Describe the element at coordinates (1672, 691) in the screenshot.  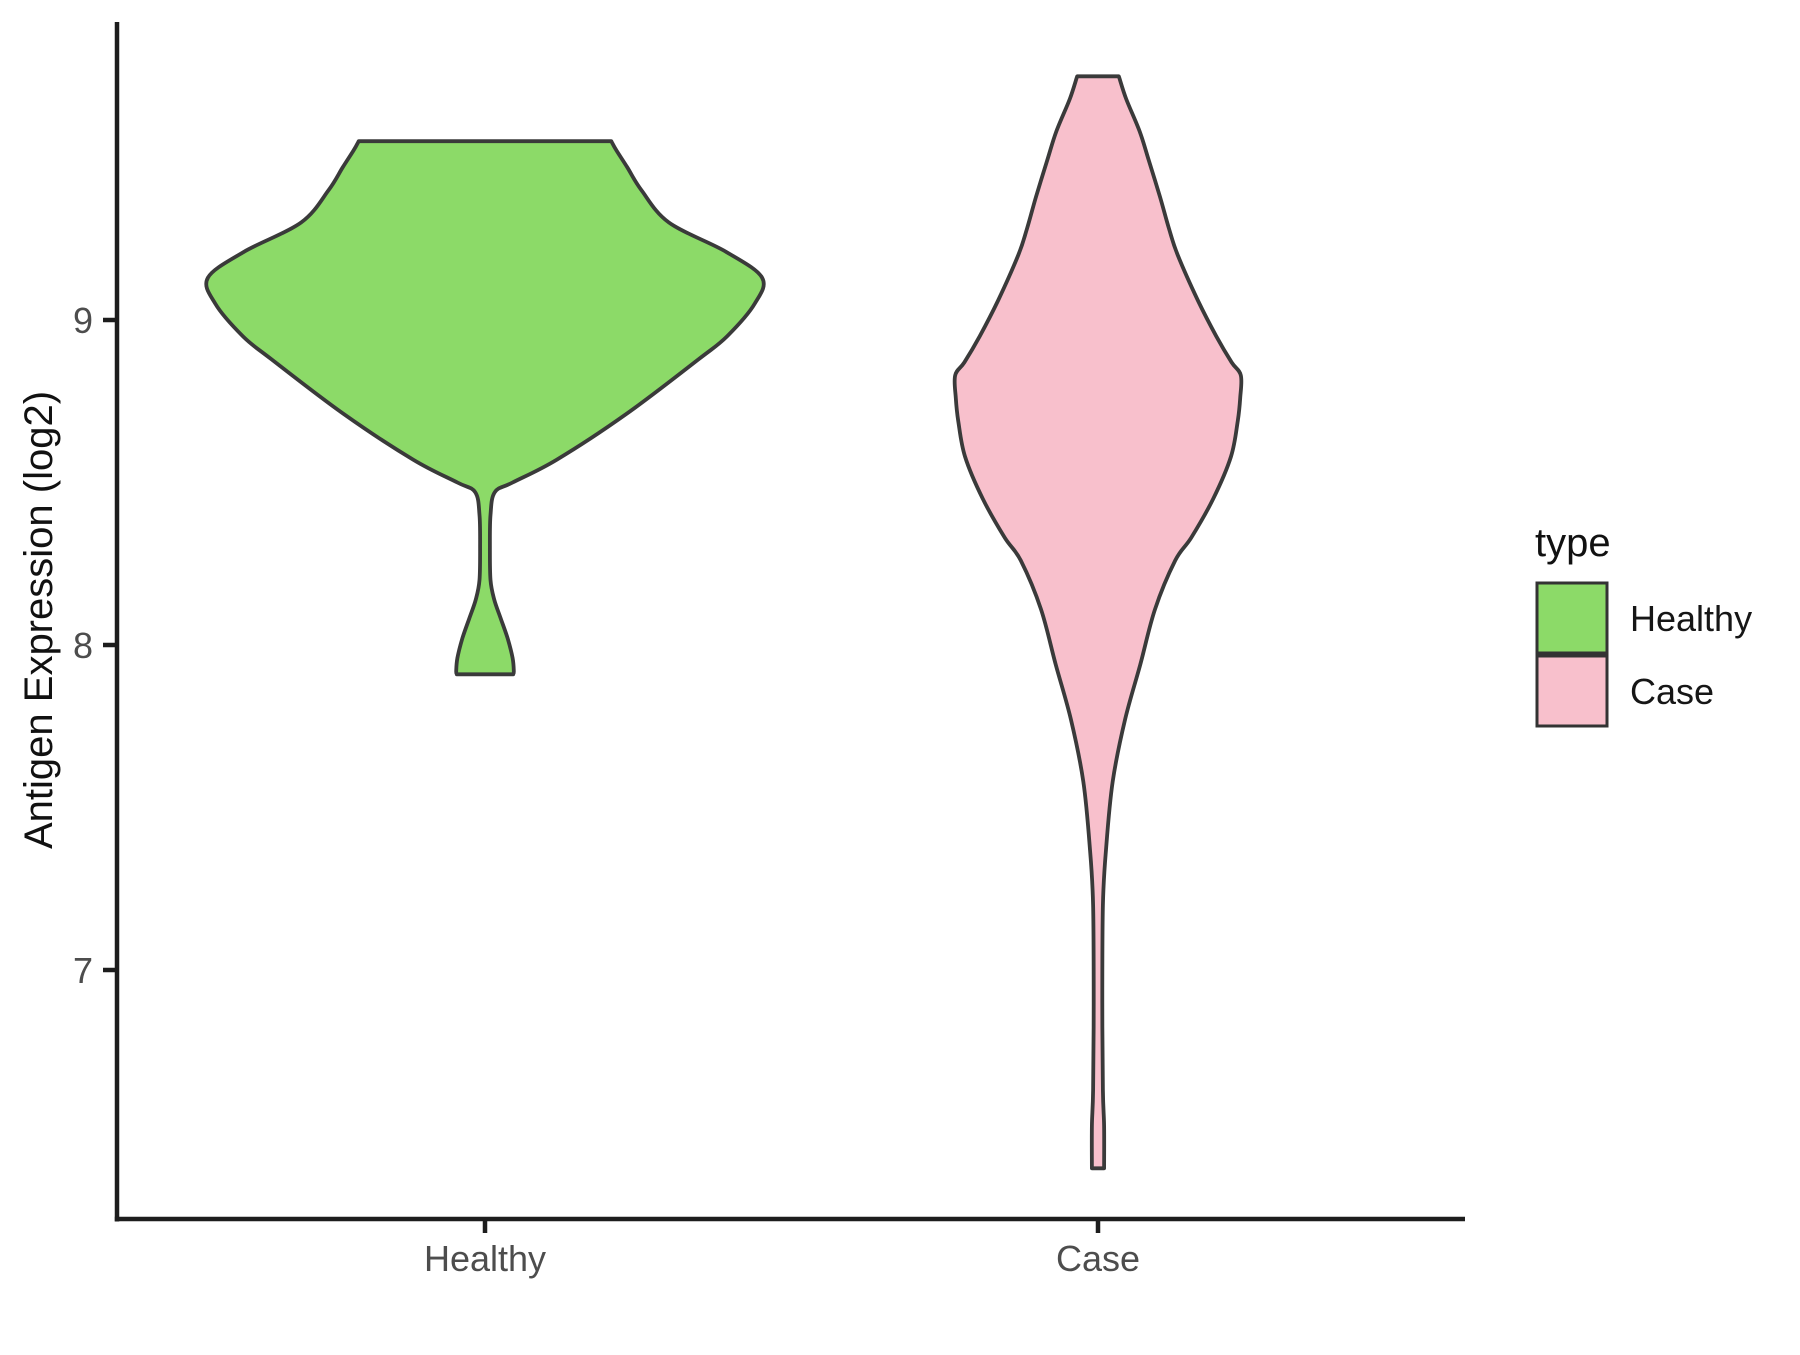
I see `legend-label-case: Case` at that location.